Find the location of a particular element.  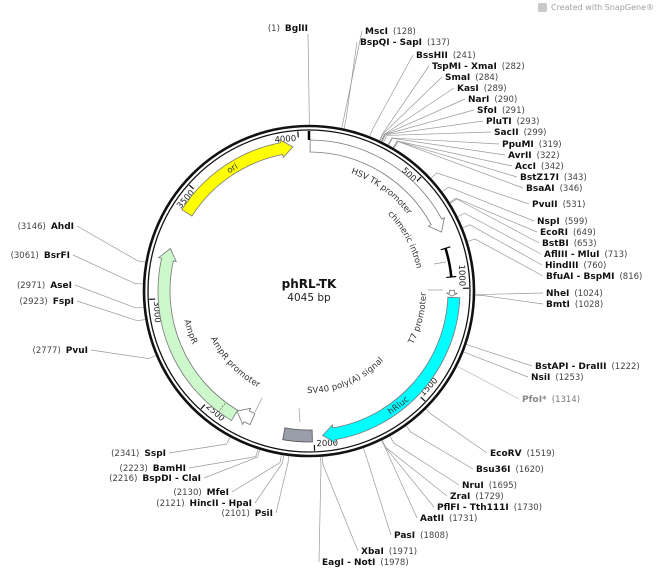

enzyme-site-ahdi: (3146) AhdI is located at coordinates (46, 227).